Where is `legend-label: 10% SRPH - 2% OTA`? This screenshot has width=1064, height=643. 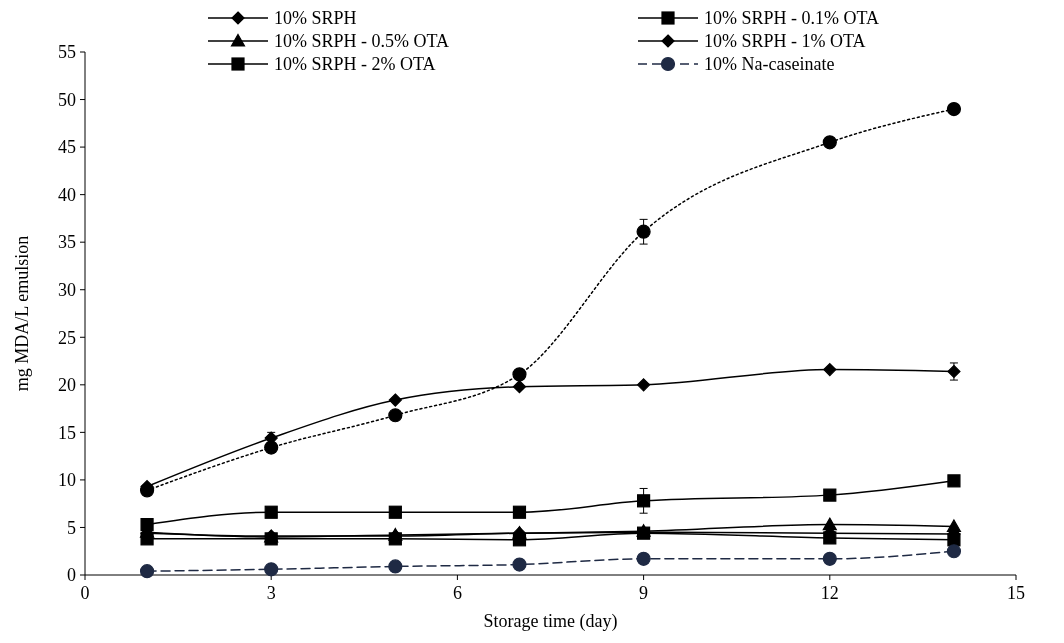
legend-label: 10% SRPH - 2% OTA is located at coordinates (355, 64).